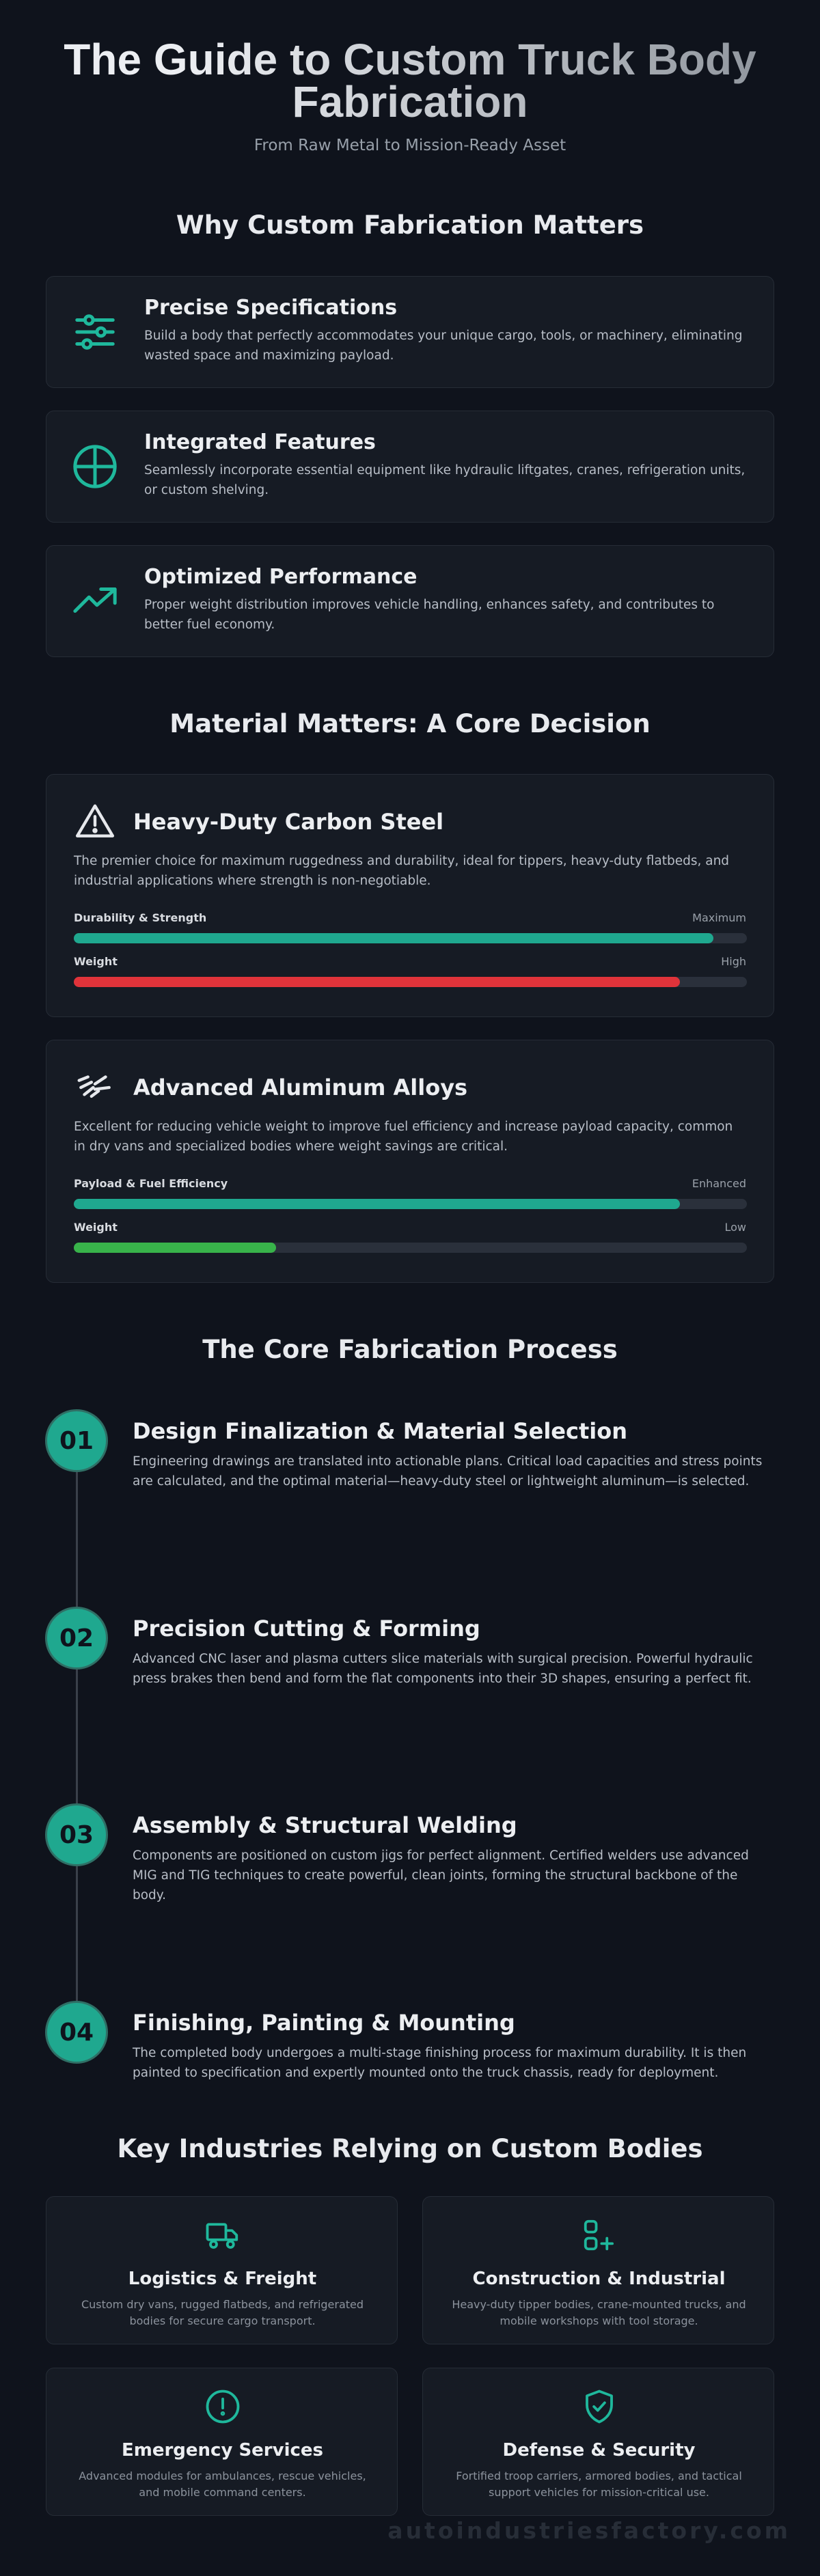 Image resolution: width=820 pixels, height=2576 pixels. Describe the element at coordinates (281, 577) in the screenshot. I see `card-title: Optimized Performance` at that location.